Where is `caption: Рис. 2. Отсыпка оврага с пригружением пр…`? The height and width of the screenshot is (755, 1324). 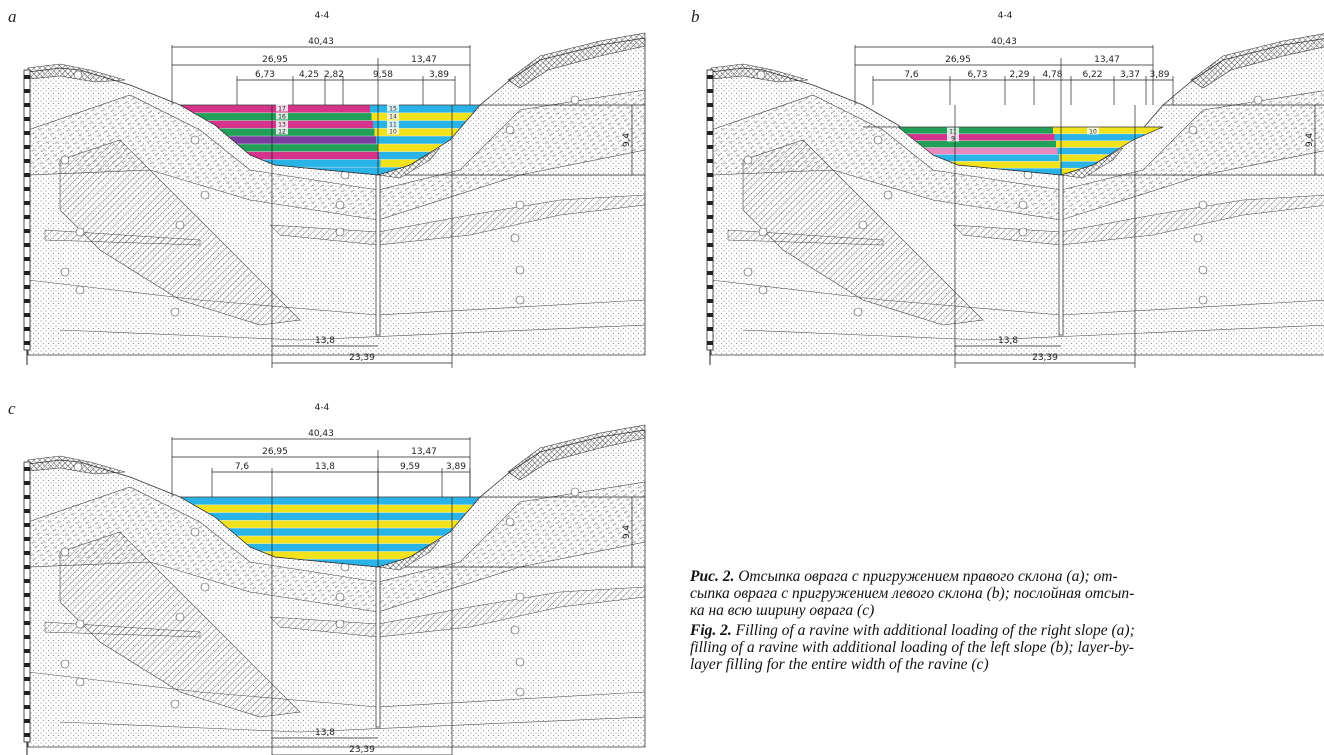
caption: Рис. 2. Отсыпка оврага с пригружением пр… is located at coordinates (1007, 622).